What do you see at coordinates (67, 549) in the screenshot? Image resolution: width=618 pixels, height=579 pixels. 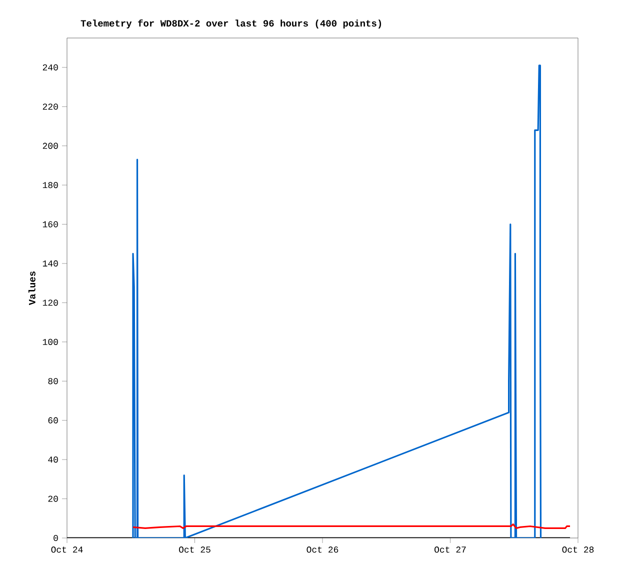 I see `x-tick-label: Oct 24` at bounding box center [67, 549].